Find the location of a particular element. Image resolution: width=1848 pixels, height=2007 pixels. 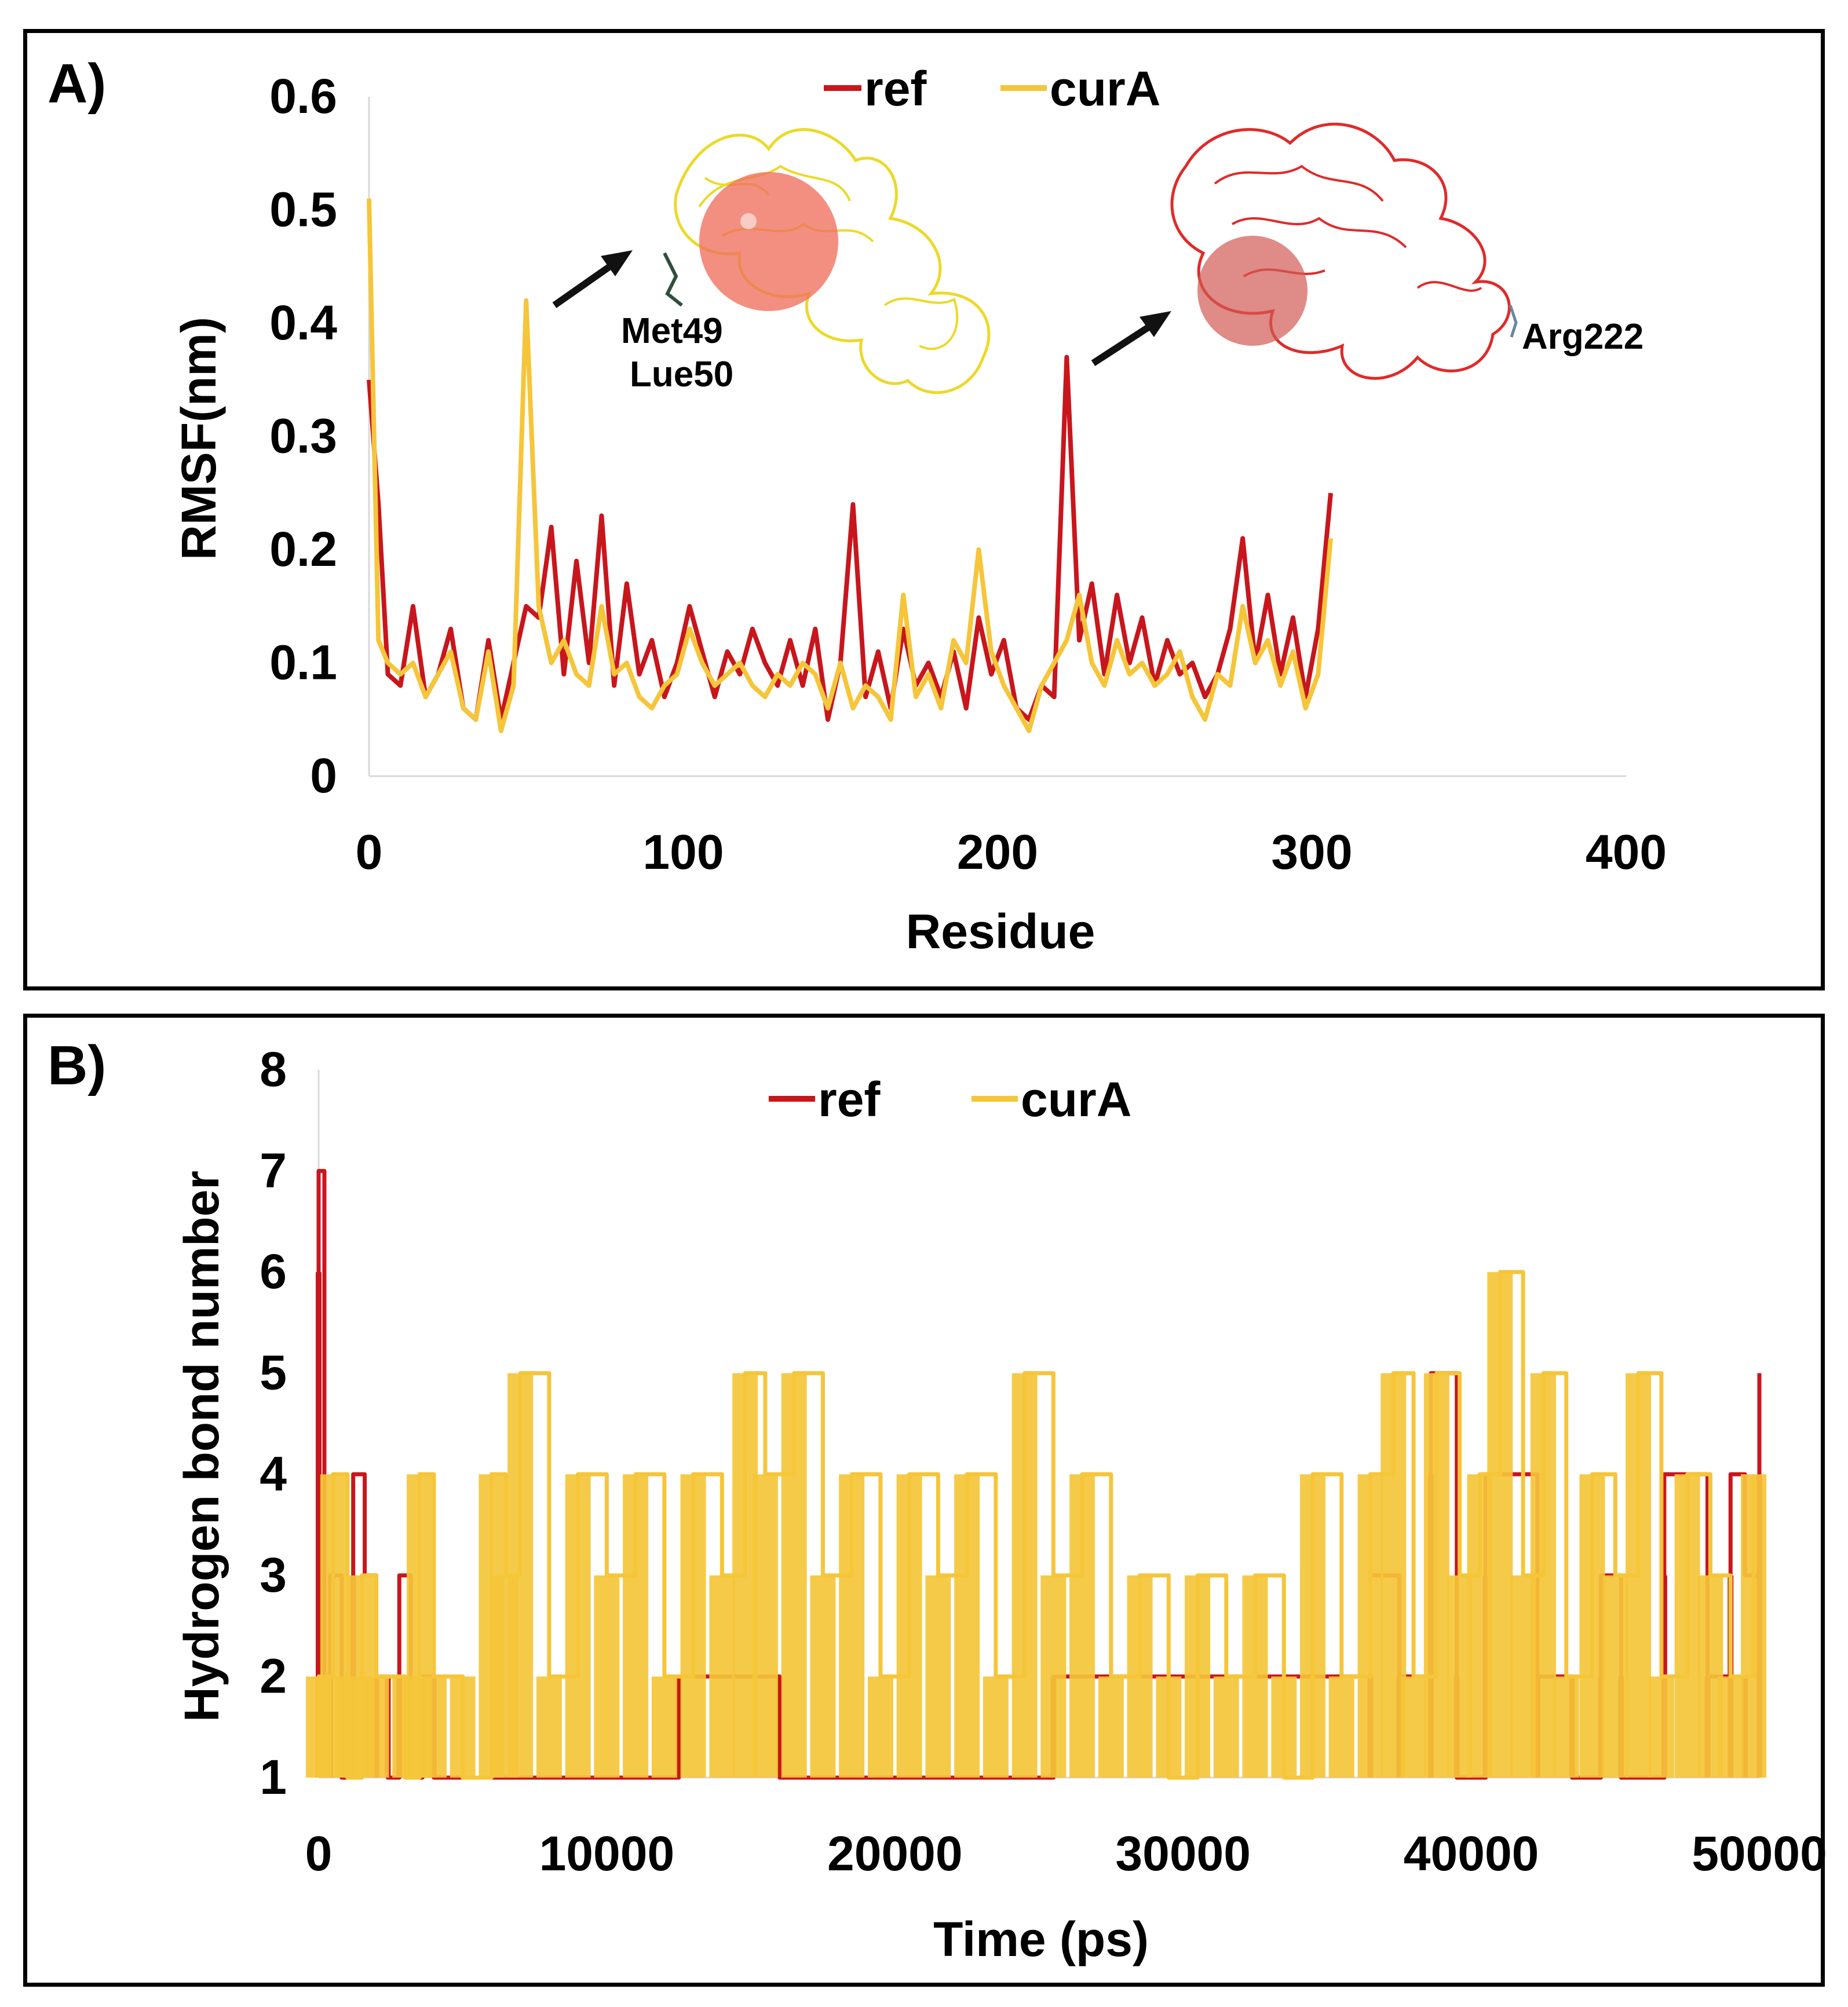

x-tick-label: 300 is located at coordinates (1312, 852).